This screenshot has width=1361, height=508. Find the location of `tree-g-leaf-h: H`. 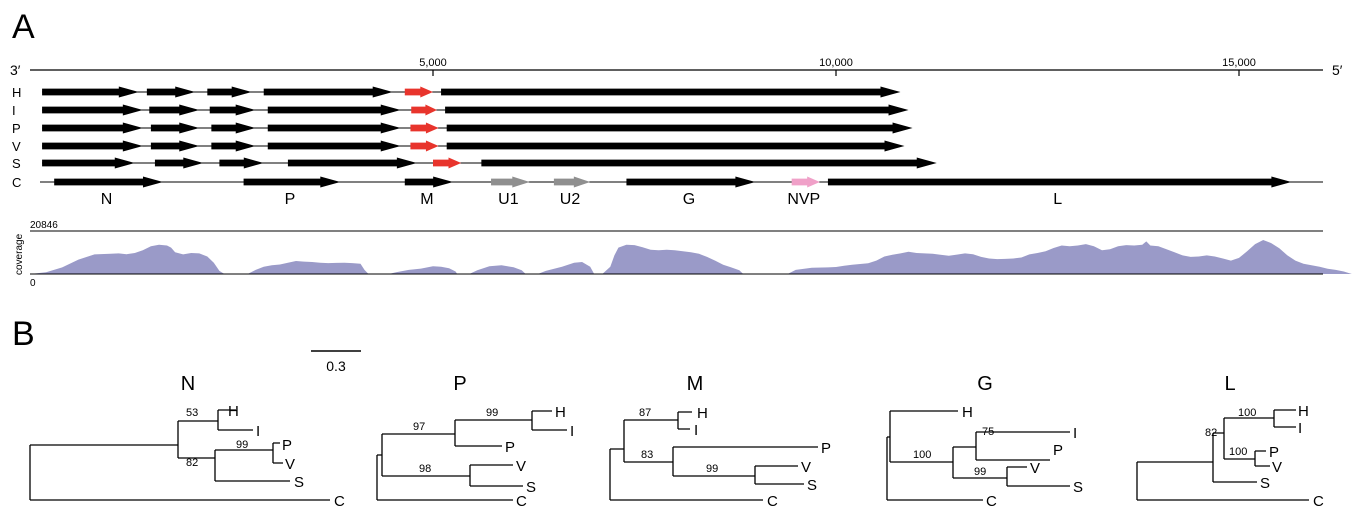

tree-g-leaf-h: H is located at coordinates (967, 412).